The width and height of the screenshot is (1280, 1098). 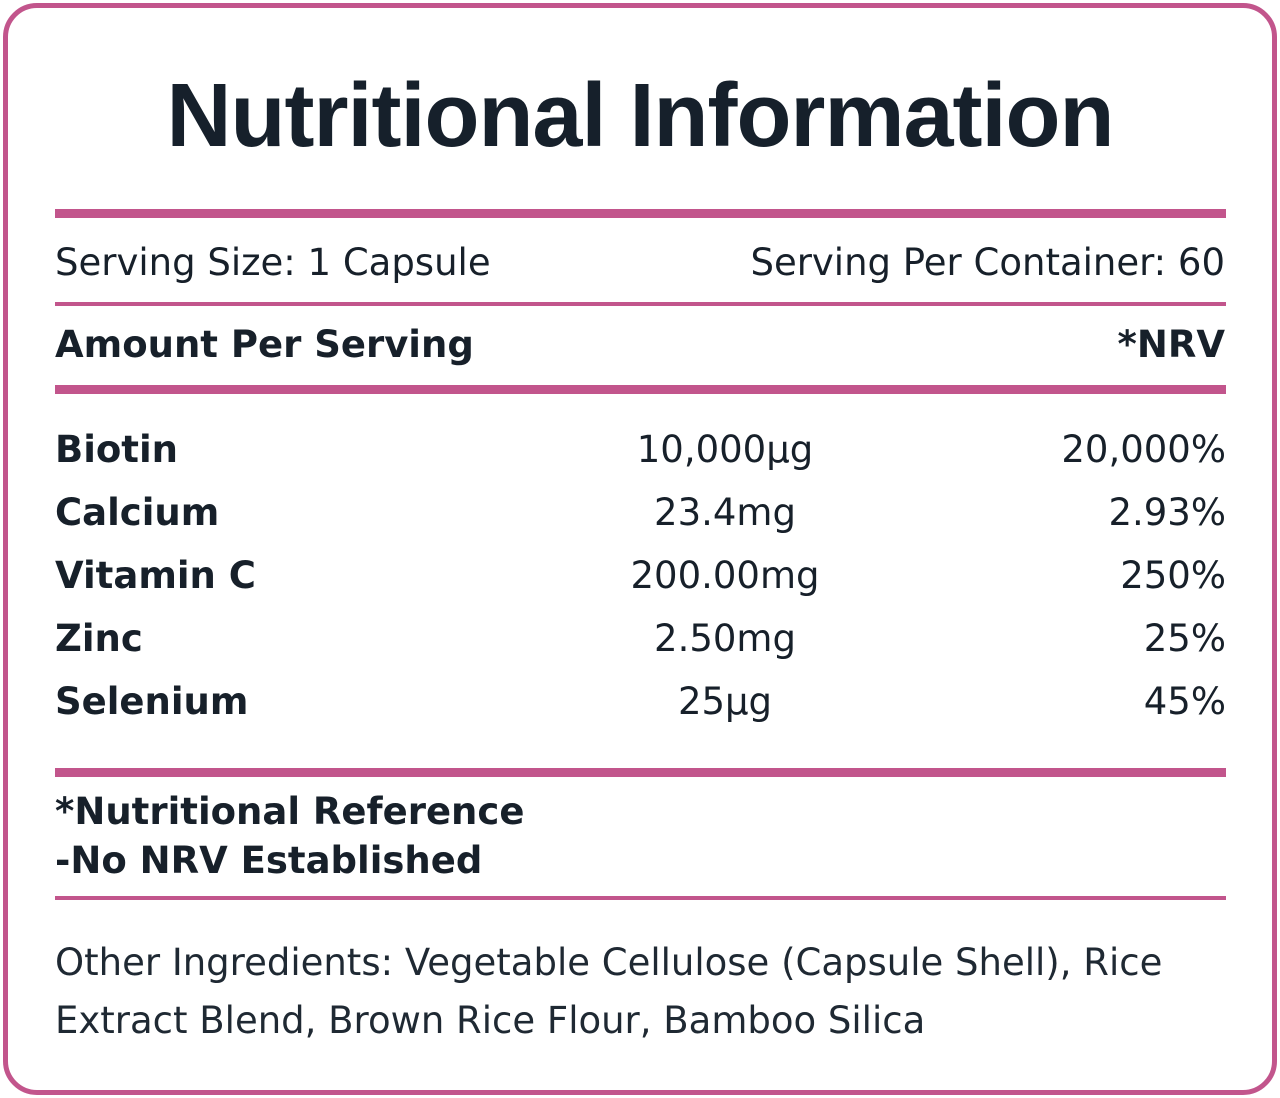 What do you see at coordinates (1184, 701) in the screenshot?
I see `nutrient-nrv: 45%` at bounding box center [1184, 701].